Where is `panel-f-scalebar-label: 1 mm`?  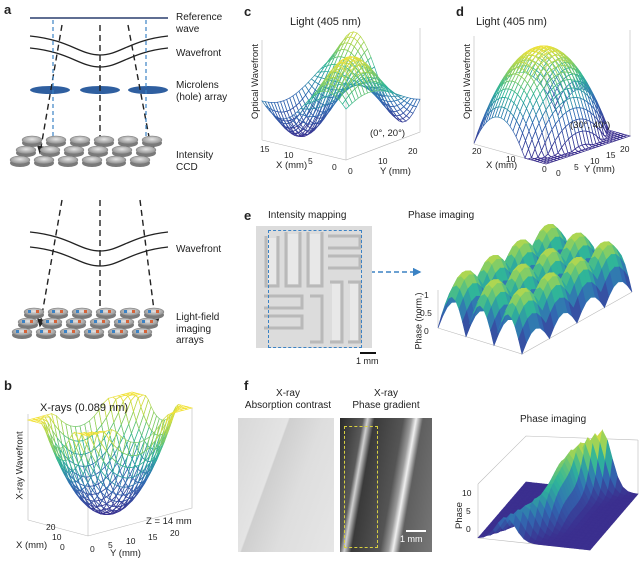 panel-f-scalebar-label: 1 mm is located at coordinates (411, 539).